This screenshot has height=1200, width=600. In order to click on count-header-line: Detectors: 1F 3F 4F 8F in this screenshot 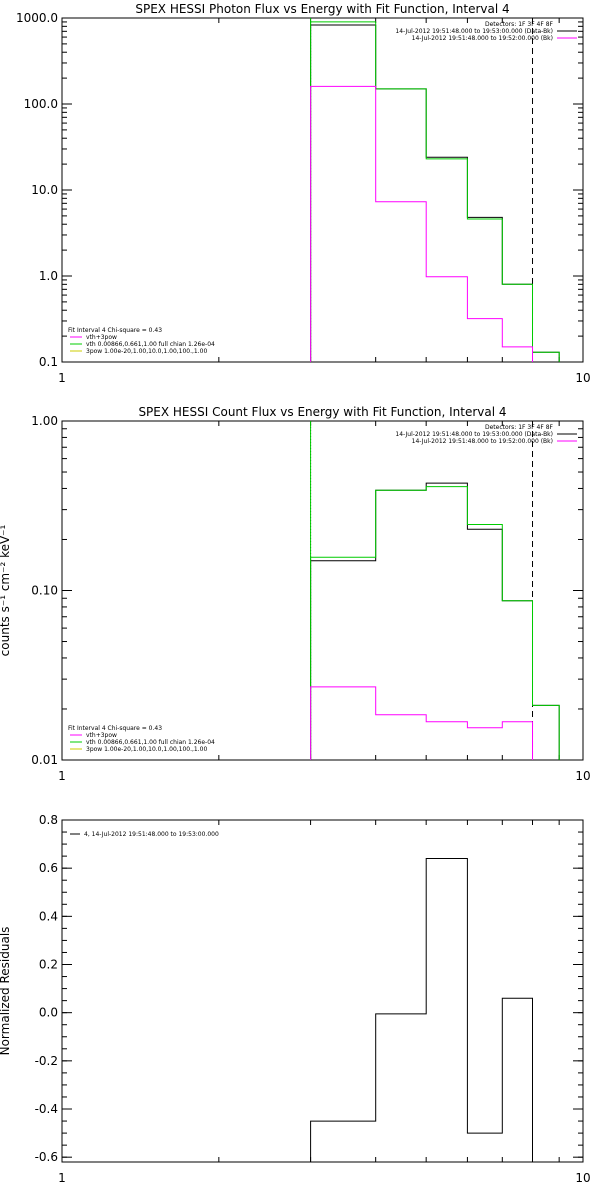, I will do `click(519, 427)`.